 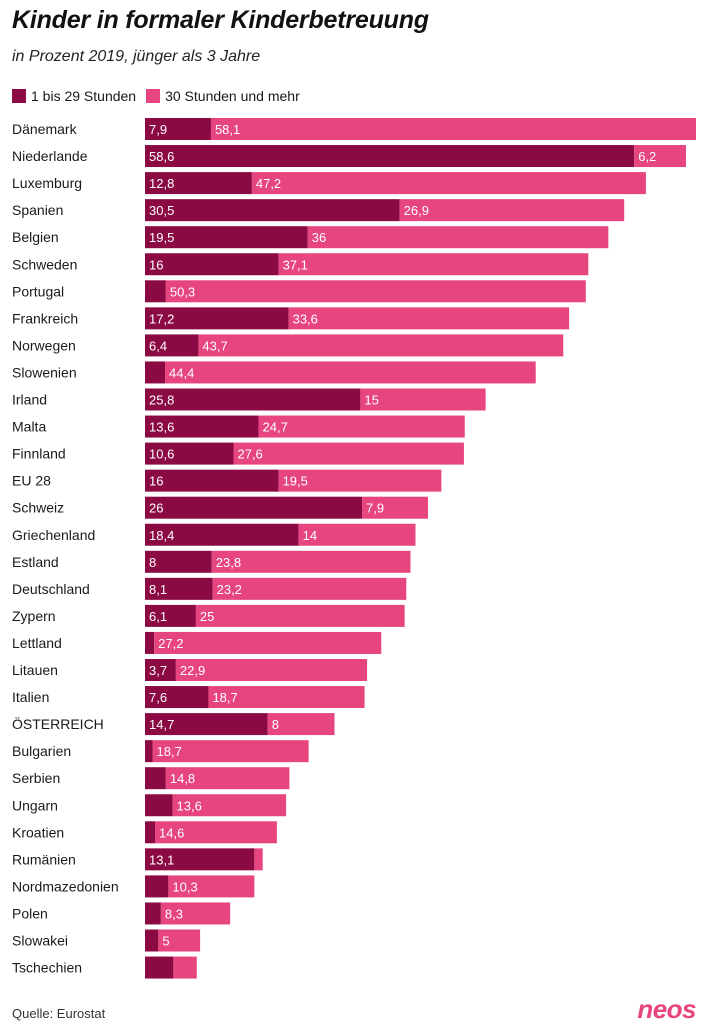 What do you see at coordinates (171, 832) in the screenshot?
I see `data-label: 14,6` at bounding box center [171, 832].